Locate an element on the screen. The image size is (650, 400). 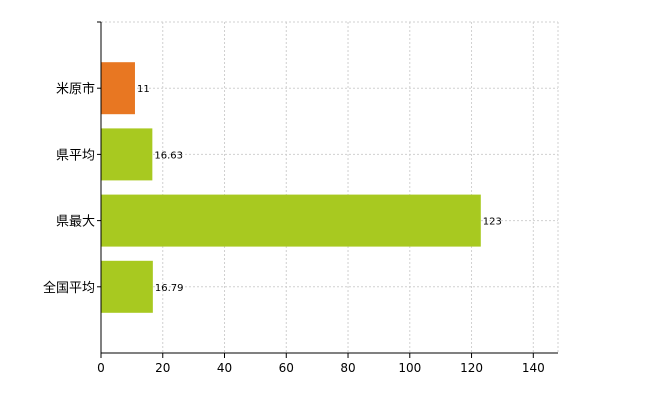
x-tick-label-6: 120 is located at coordinates (471, 368).